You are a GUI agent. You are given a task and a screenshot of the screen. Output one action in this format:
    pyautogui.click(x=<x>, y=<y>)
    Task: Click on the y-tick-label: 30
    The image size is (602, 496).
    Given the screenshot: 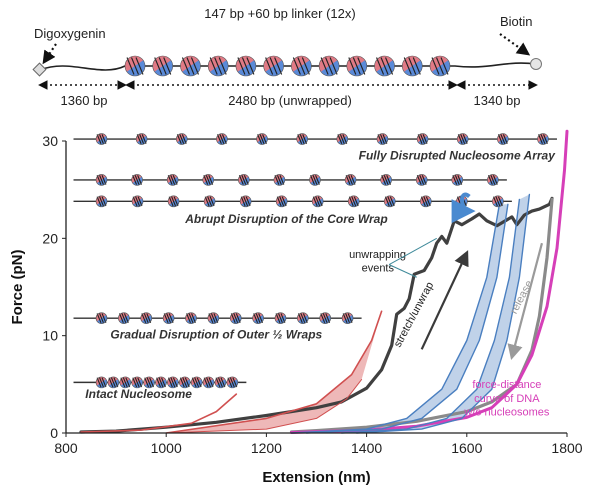 What is the action you would take?
    pyautogui.click(x=50, y=141)
    